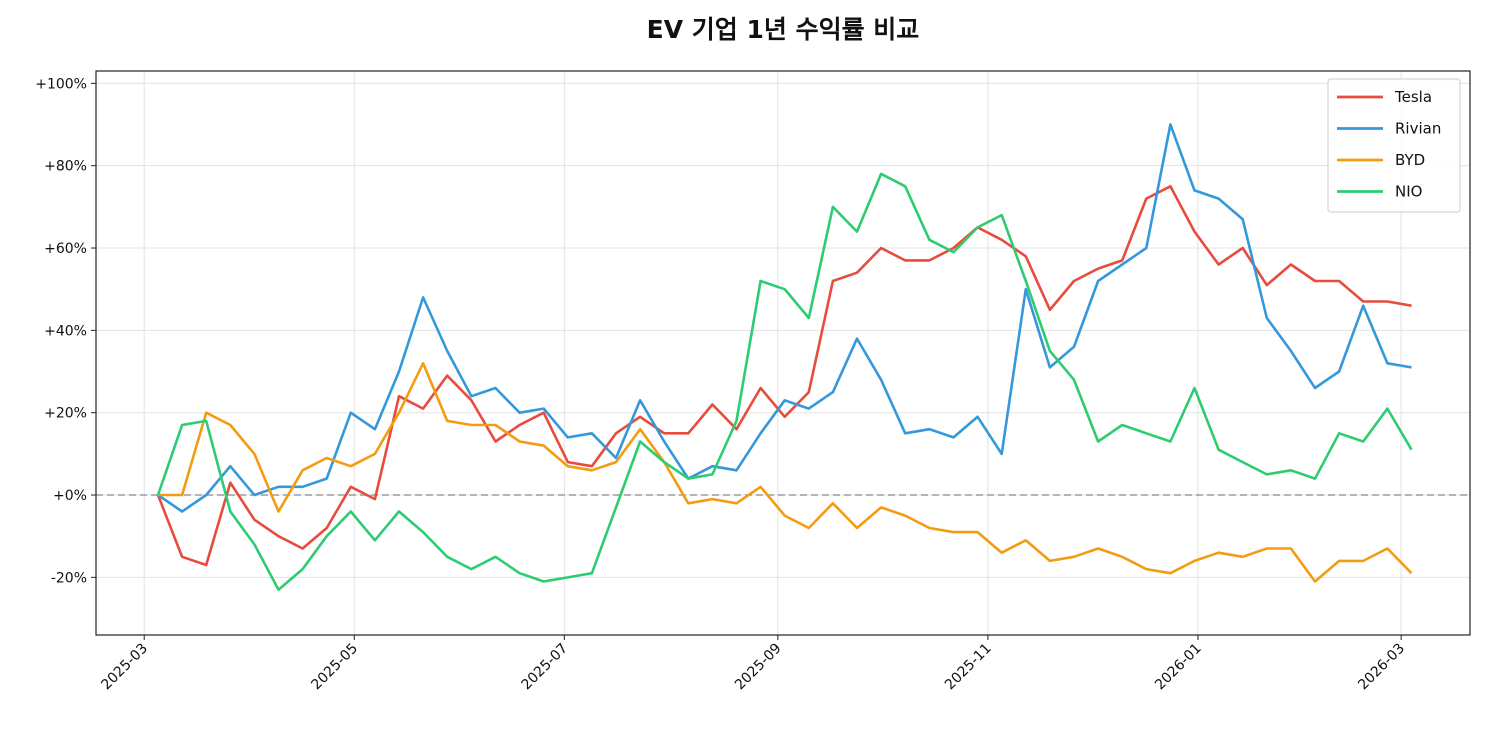  Describe the element at coordinates (65, 249) in the screenshot. I see `y-tick-label: +60%` at that location.